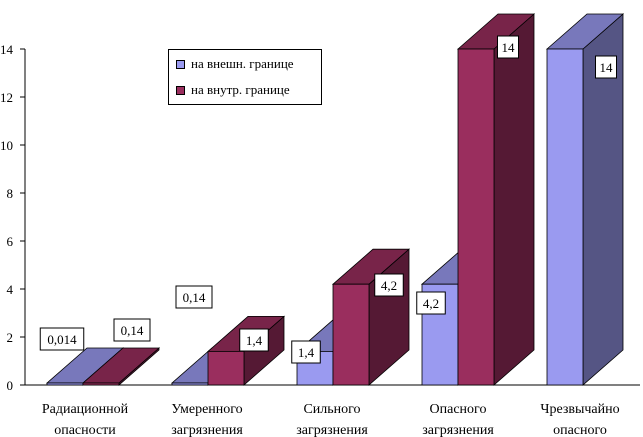  I want to click on legend-item-outer: на внешн. границе, so click(235, 64).